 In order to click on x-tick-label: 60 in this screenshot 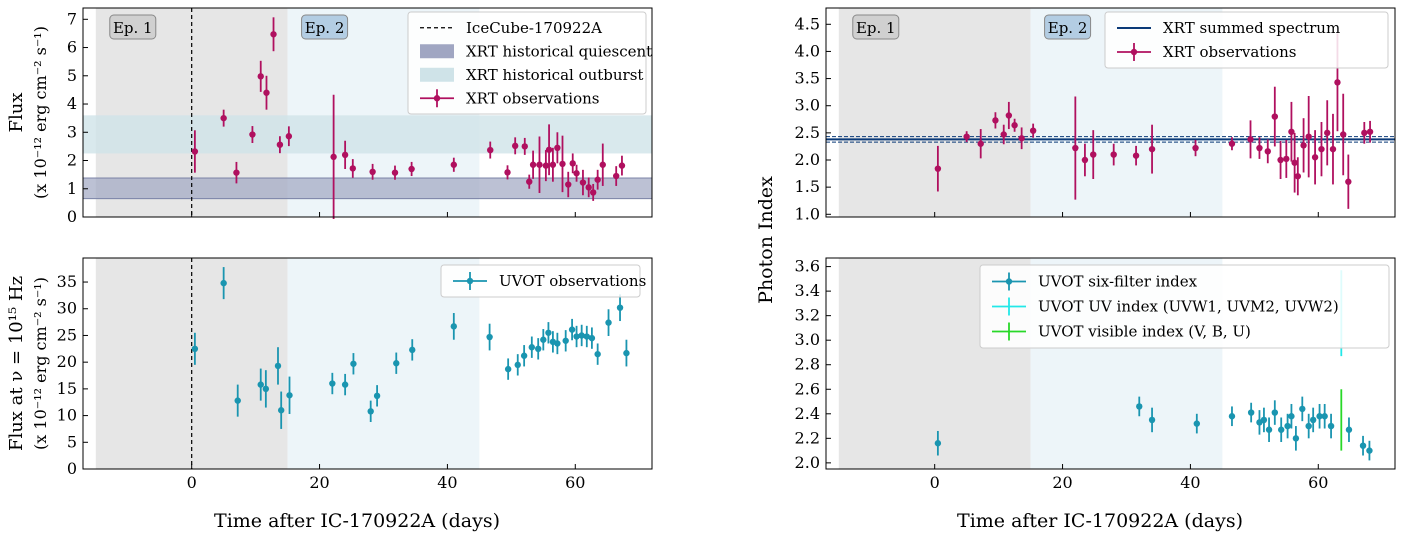, I will do `click(1318, 482)`.